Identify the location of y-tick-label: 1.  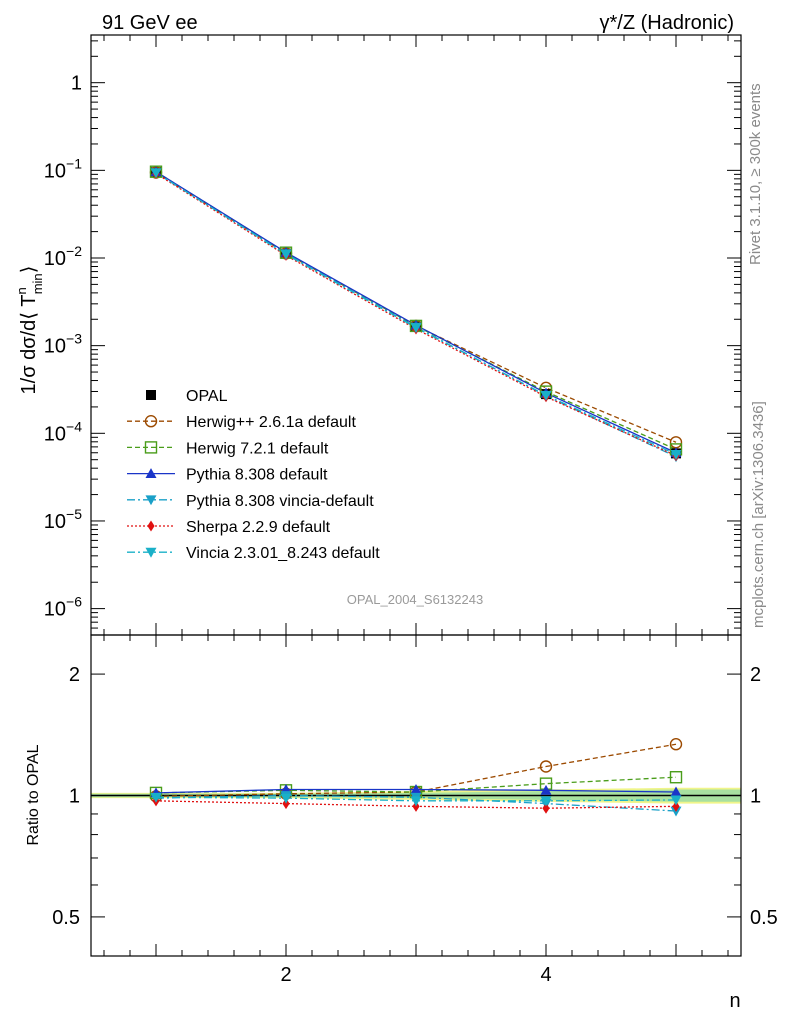
(76, 84).